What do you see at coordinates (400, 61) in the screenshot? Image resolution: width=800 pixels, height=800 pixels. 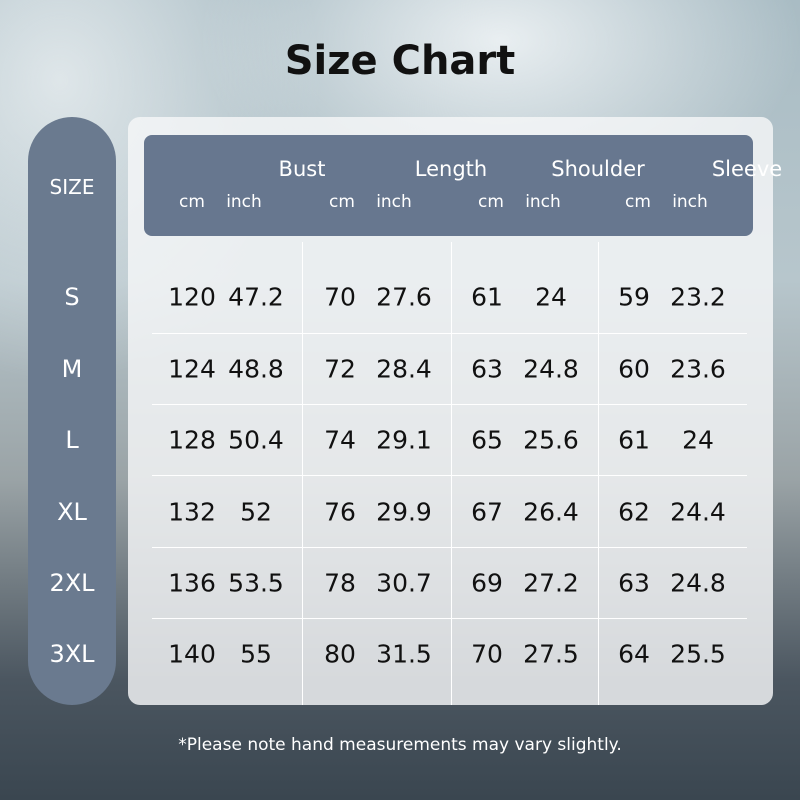 I see `page-title: Size Chart` at bounding box center [400, 61].